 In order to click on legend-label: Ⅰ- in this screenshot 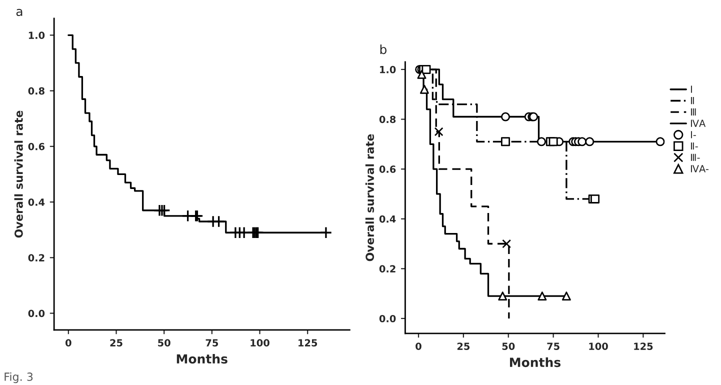, I will do `click(693, 134)`.